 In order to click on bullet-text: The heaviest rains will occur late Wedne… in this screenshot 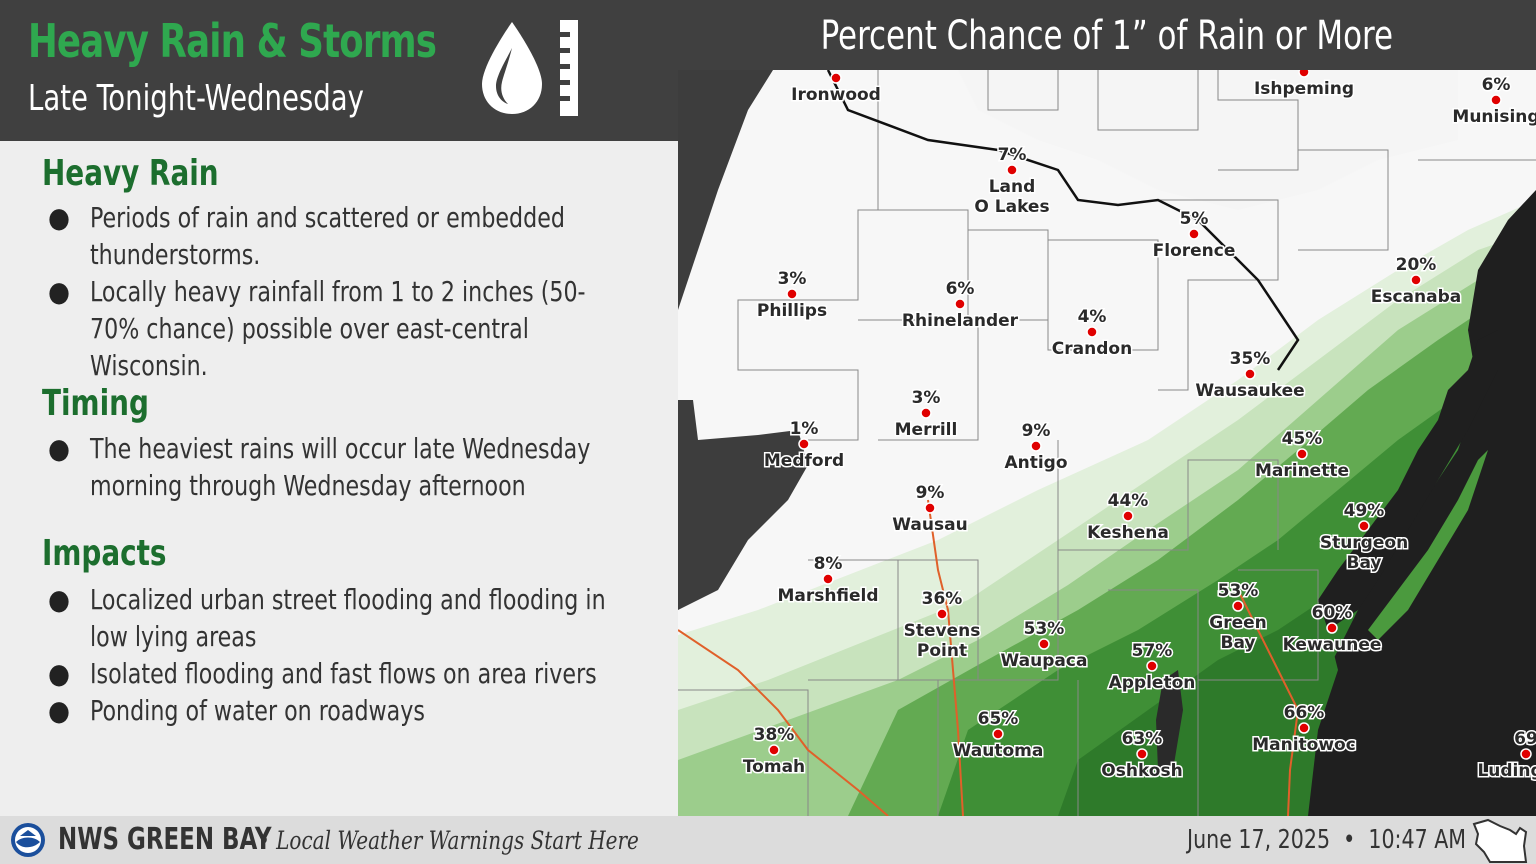, I will do `click(340, 467)`.